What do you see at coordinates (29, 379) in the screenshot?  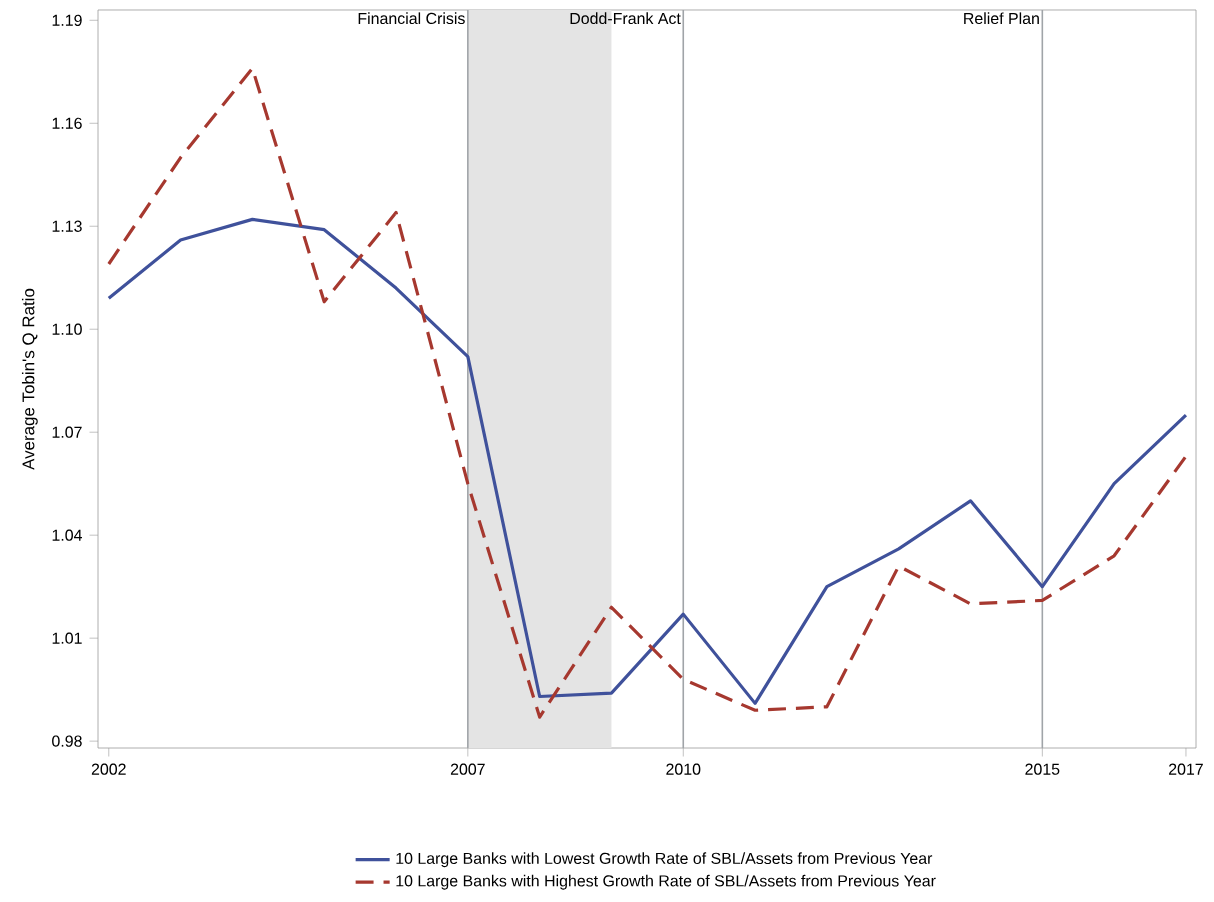 I see `y-axis-title: Average Tobin's Q Ratio` at bounding box center [29, 379].